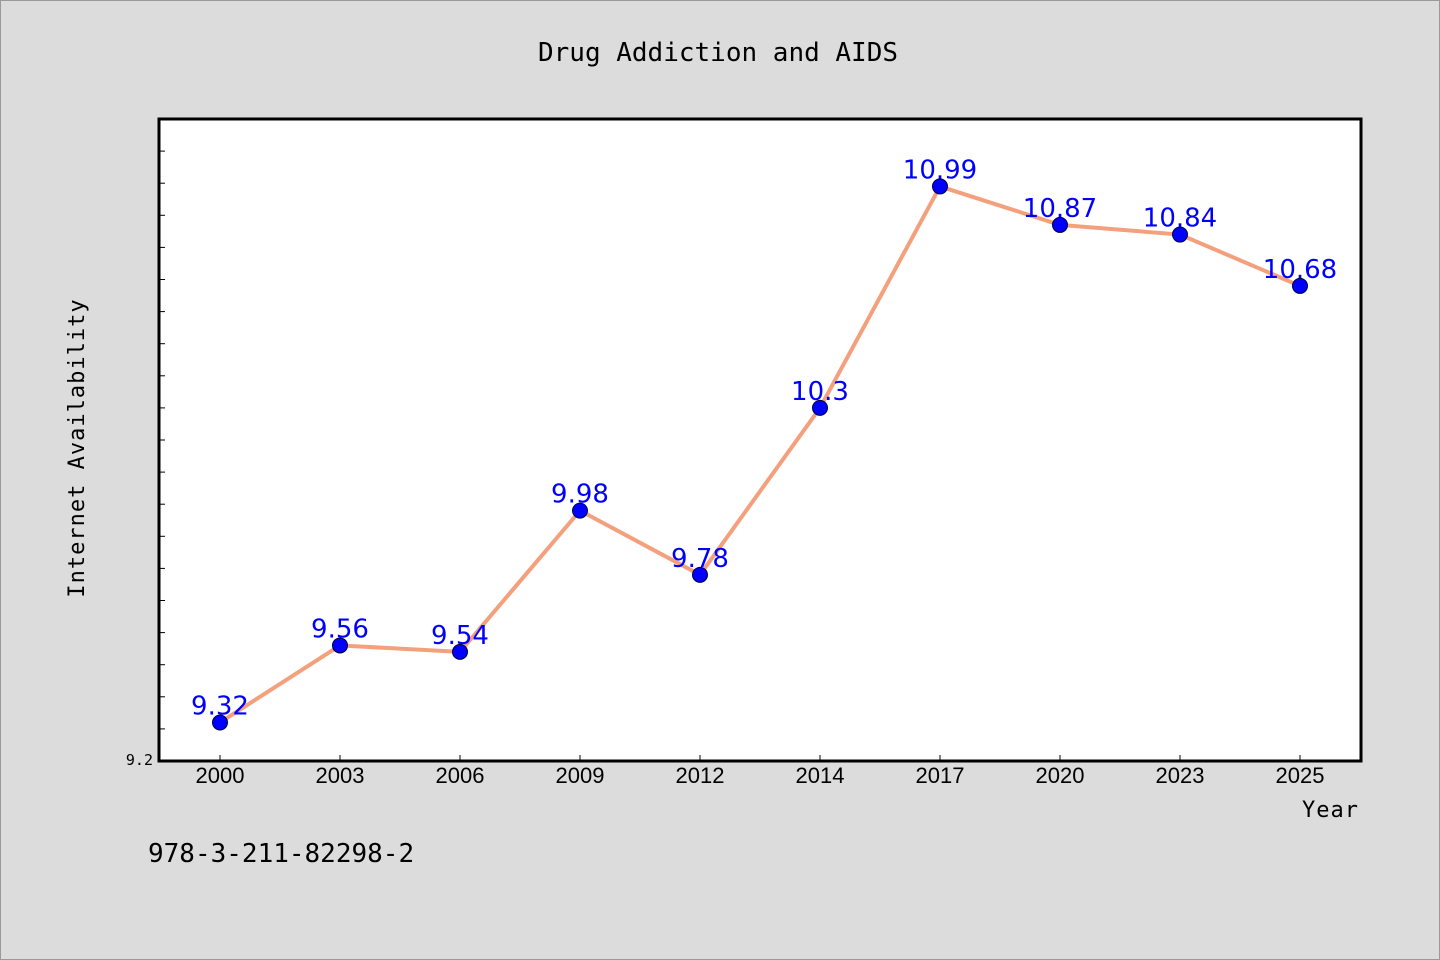  I want to click on x-axis-tick-label: 2020, so click(1060, 775).